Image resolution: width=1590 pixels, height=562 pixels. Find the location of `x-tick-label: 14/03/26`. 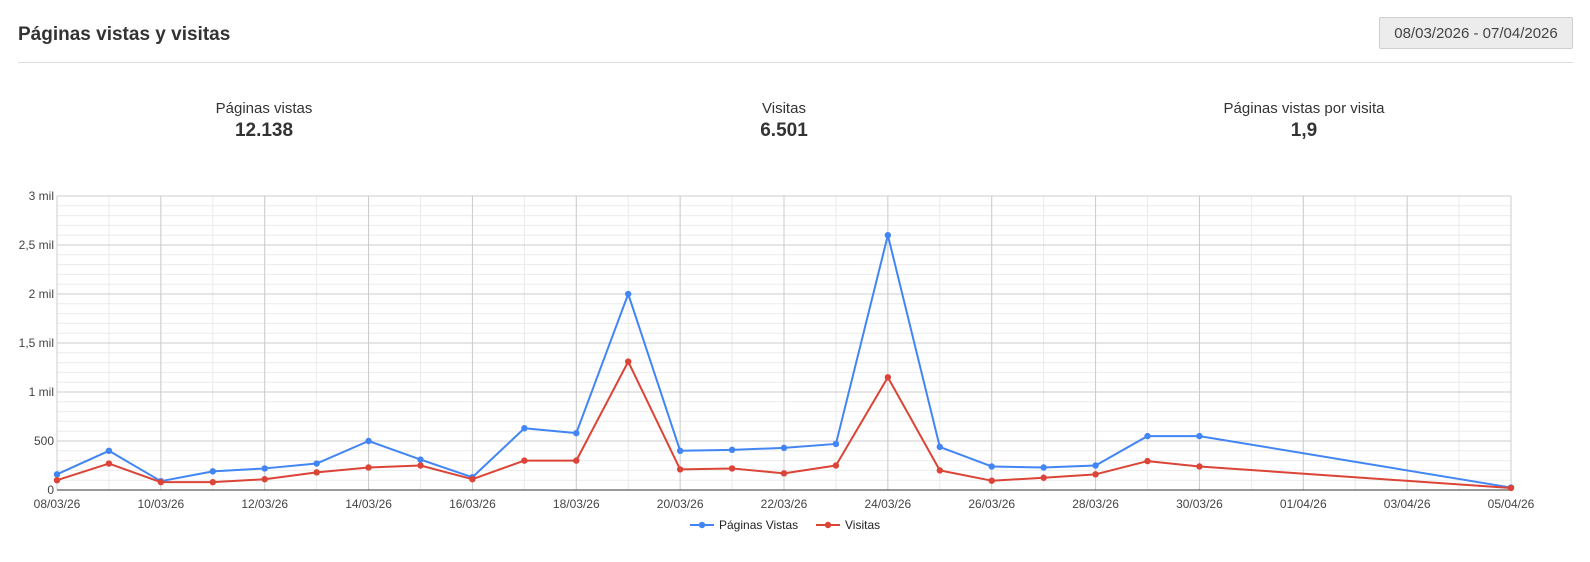

x-tick-label: 14/03/26 is located at coordinates (368, 504).